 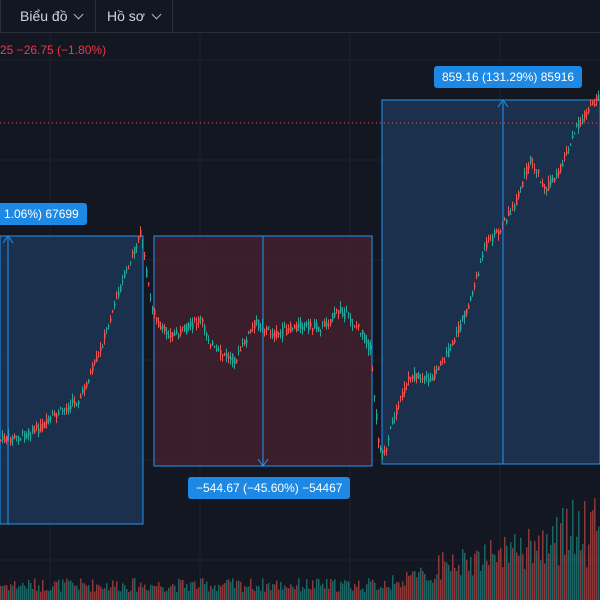 What do you see at coordinates (52, 16) in the screenshot?
I see `chart-menu-button: Biểu đồ` at bounding box center [52, 16].